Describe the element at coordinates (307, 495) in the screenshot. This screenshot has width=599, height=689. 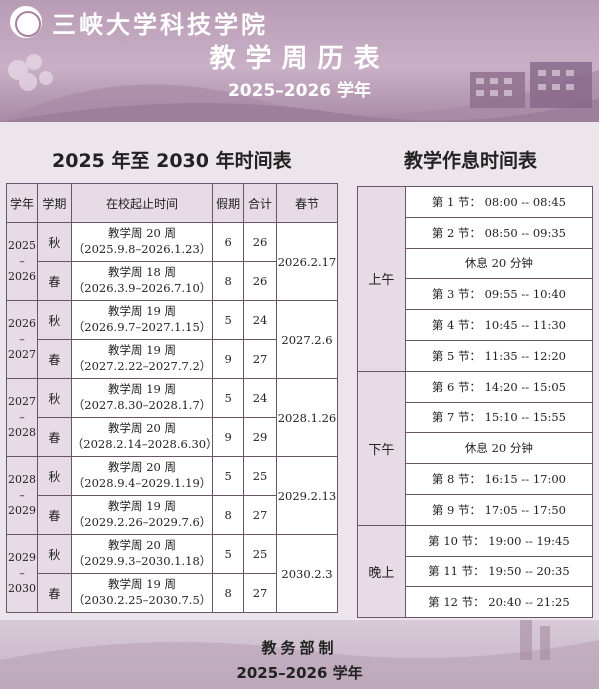
I see `spring-festival-cell: 2029.2.13` at that location.